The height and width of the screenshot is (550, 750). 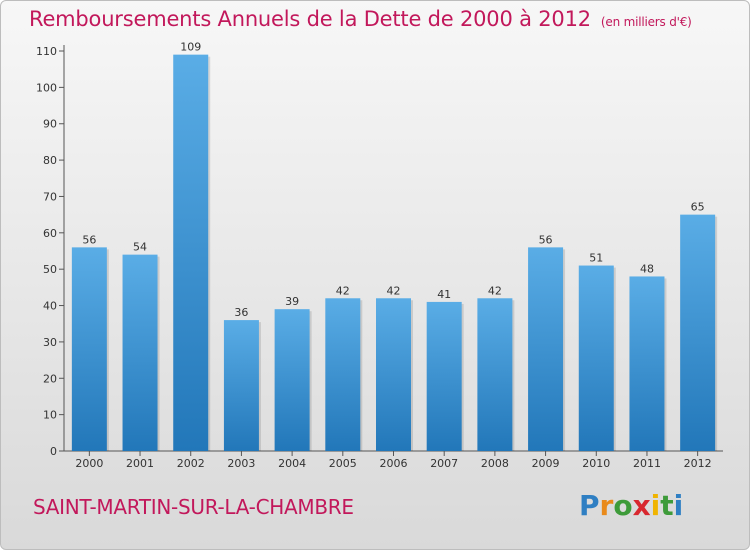 I want to click on bar-value-label: 54, so click(x=140, y=247).